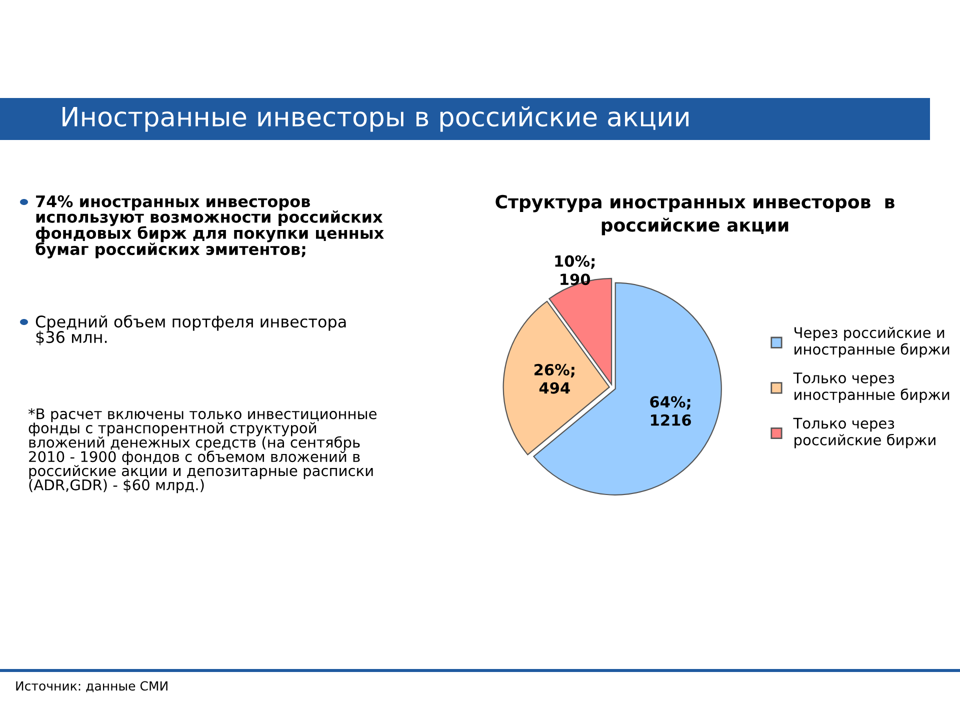  What do you see at coordinates (574, 270) in the screenshot?
I see `data-label: 10%; 190` at bounding box center [574, 270].